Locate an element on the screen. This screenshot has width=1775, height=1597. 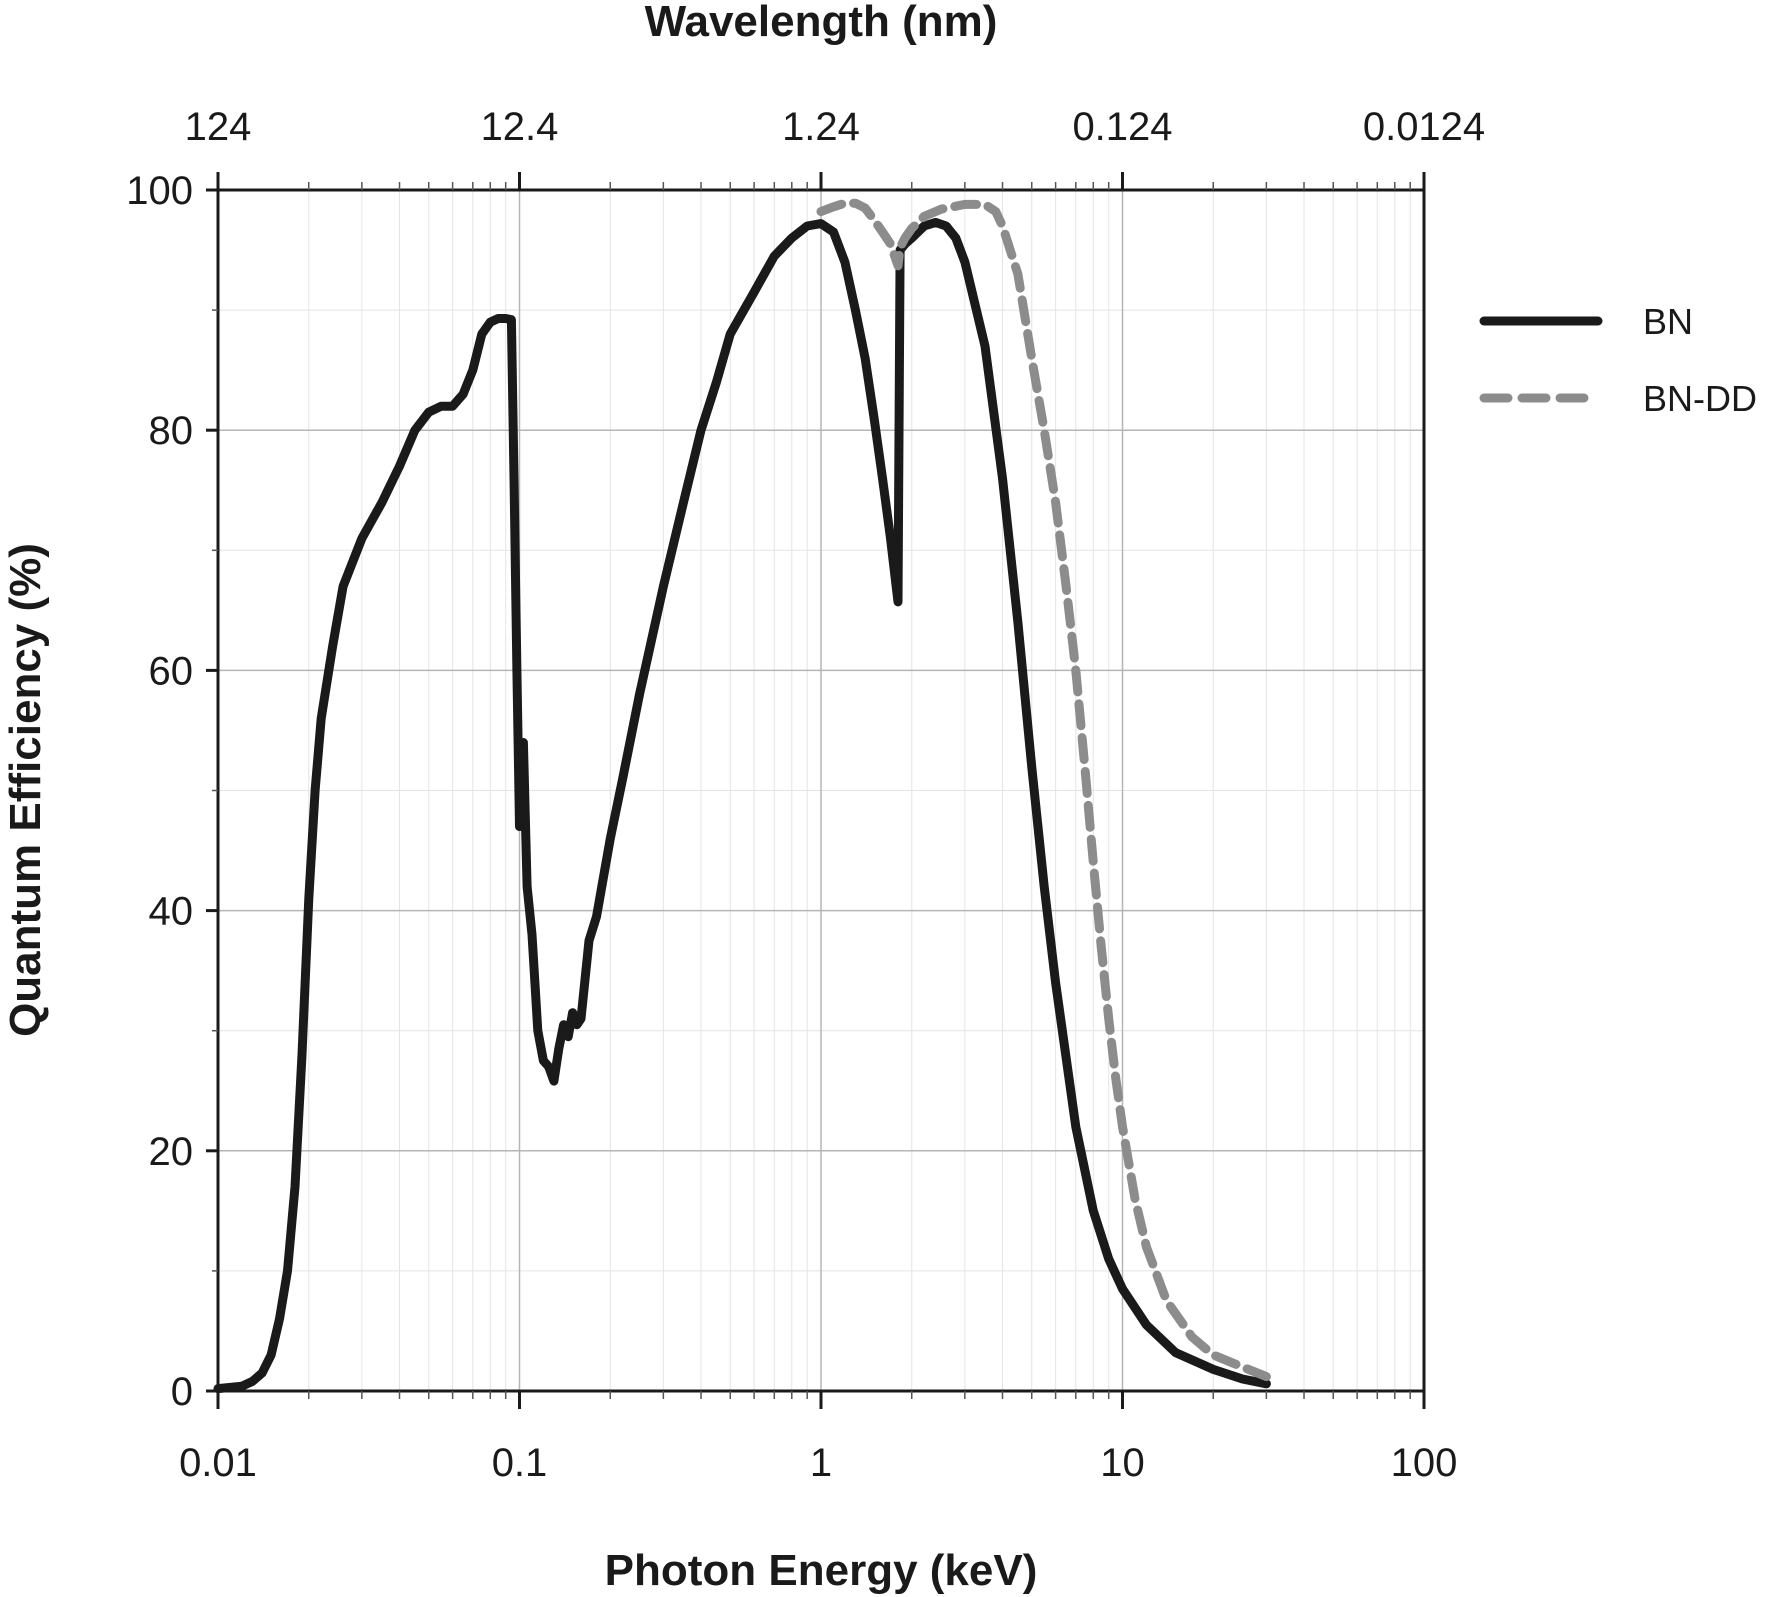
legend: BN BN-DD is located at coordinates (1618, 360).